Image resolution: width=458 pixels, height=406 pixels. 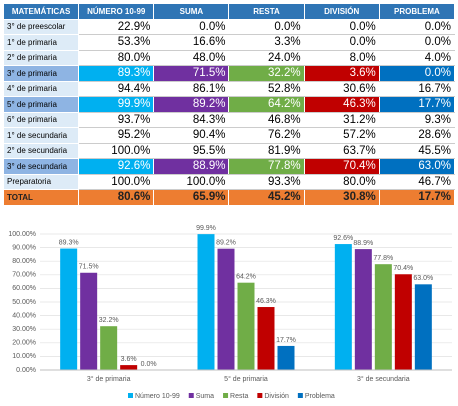 What do you see at coordinates (24, 315) in the screenshot?
I see `y-tick-label: 40.00%` at bounding box center [24, 315].